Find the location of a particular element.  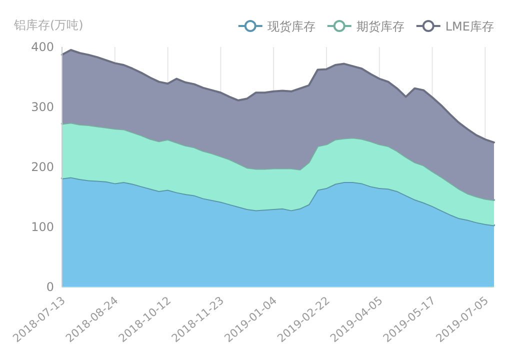

y-tick-label: 100 is located at coordinates (42, 227).